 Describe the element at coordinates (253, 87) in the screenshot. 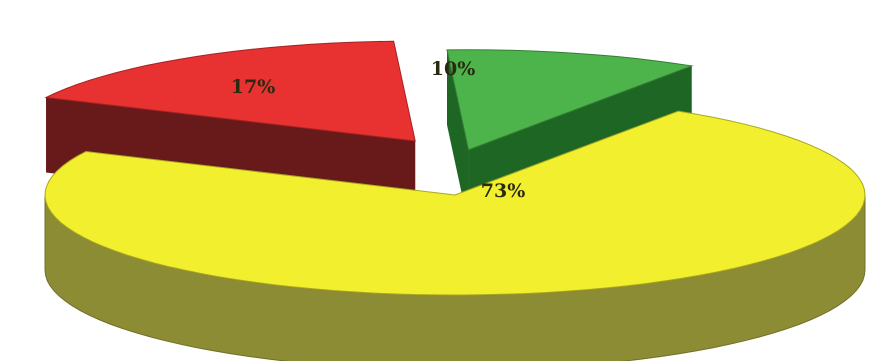

I see `slice-label-medium: 17%` at that location.